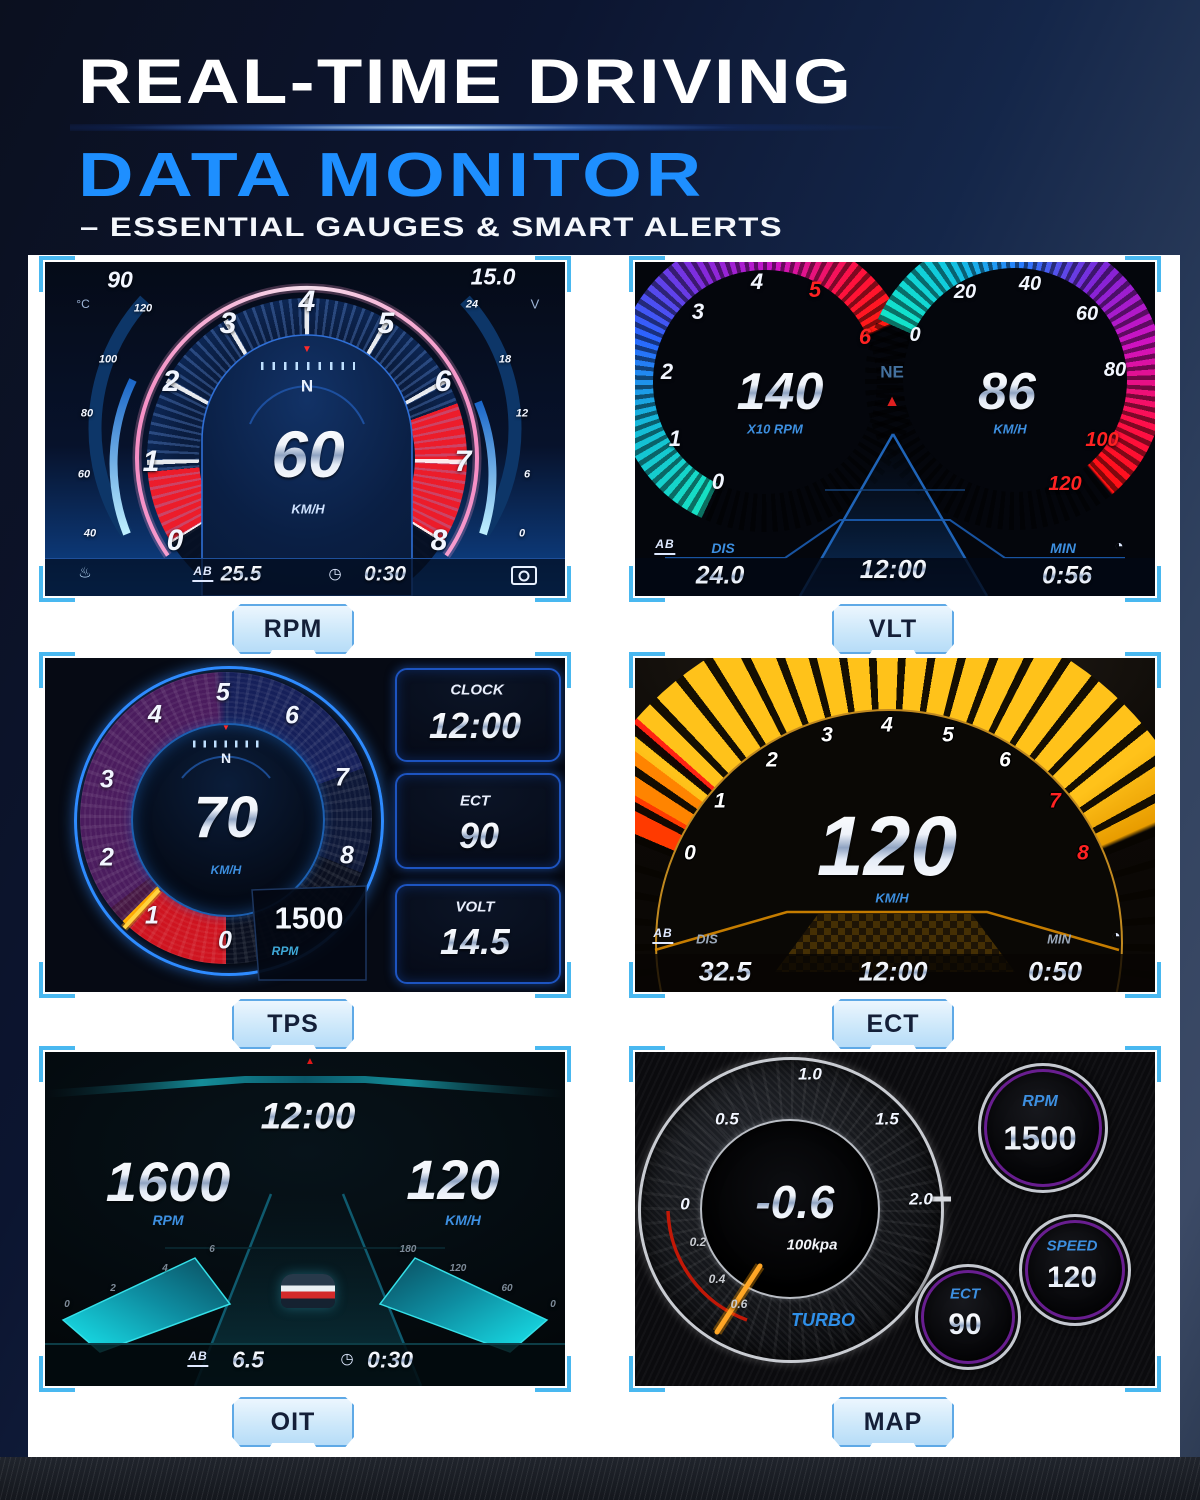  Describe the element at coordinates (505, 359) in the screenshot. I see `volt-scale-18: 18` at that location.